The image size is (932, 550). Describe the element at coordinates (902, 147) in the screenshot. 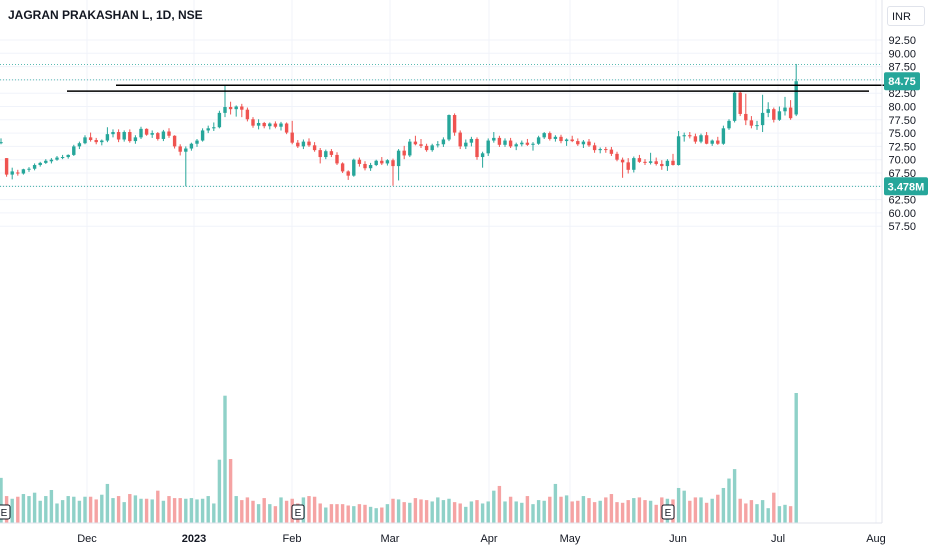

I see `price-tick-label: 72.50` at that location.